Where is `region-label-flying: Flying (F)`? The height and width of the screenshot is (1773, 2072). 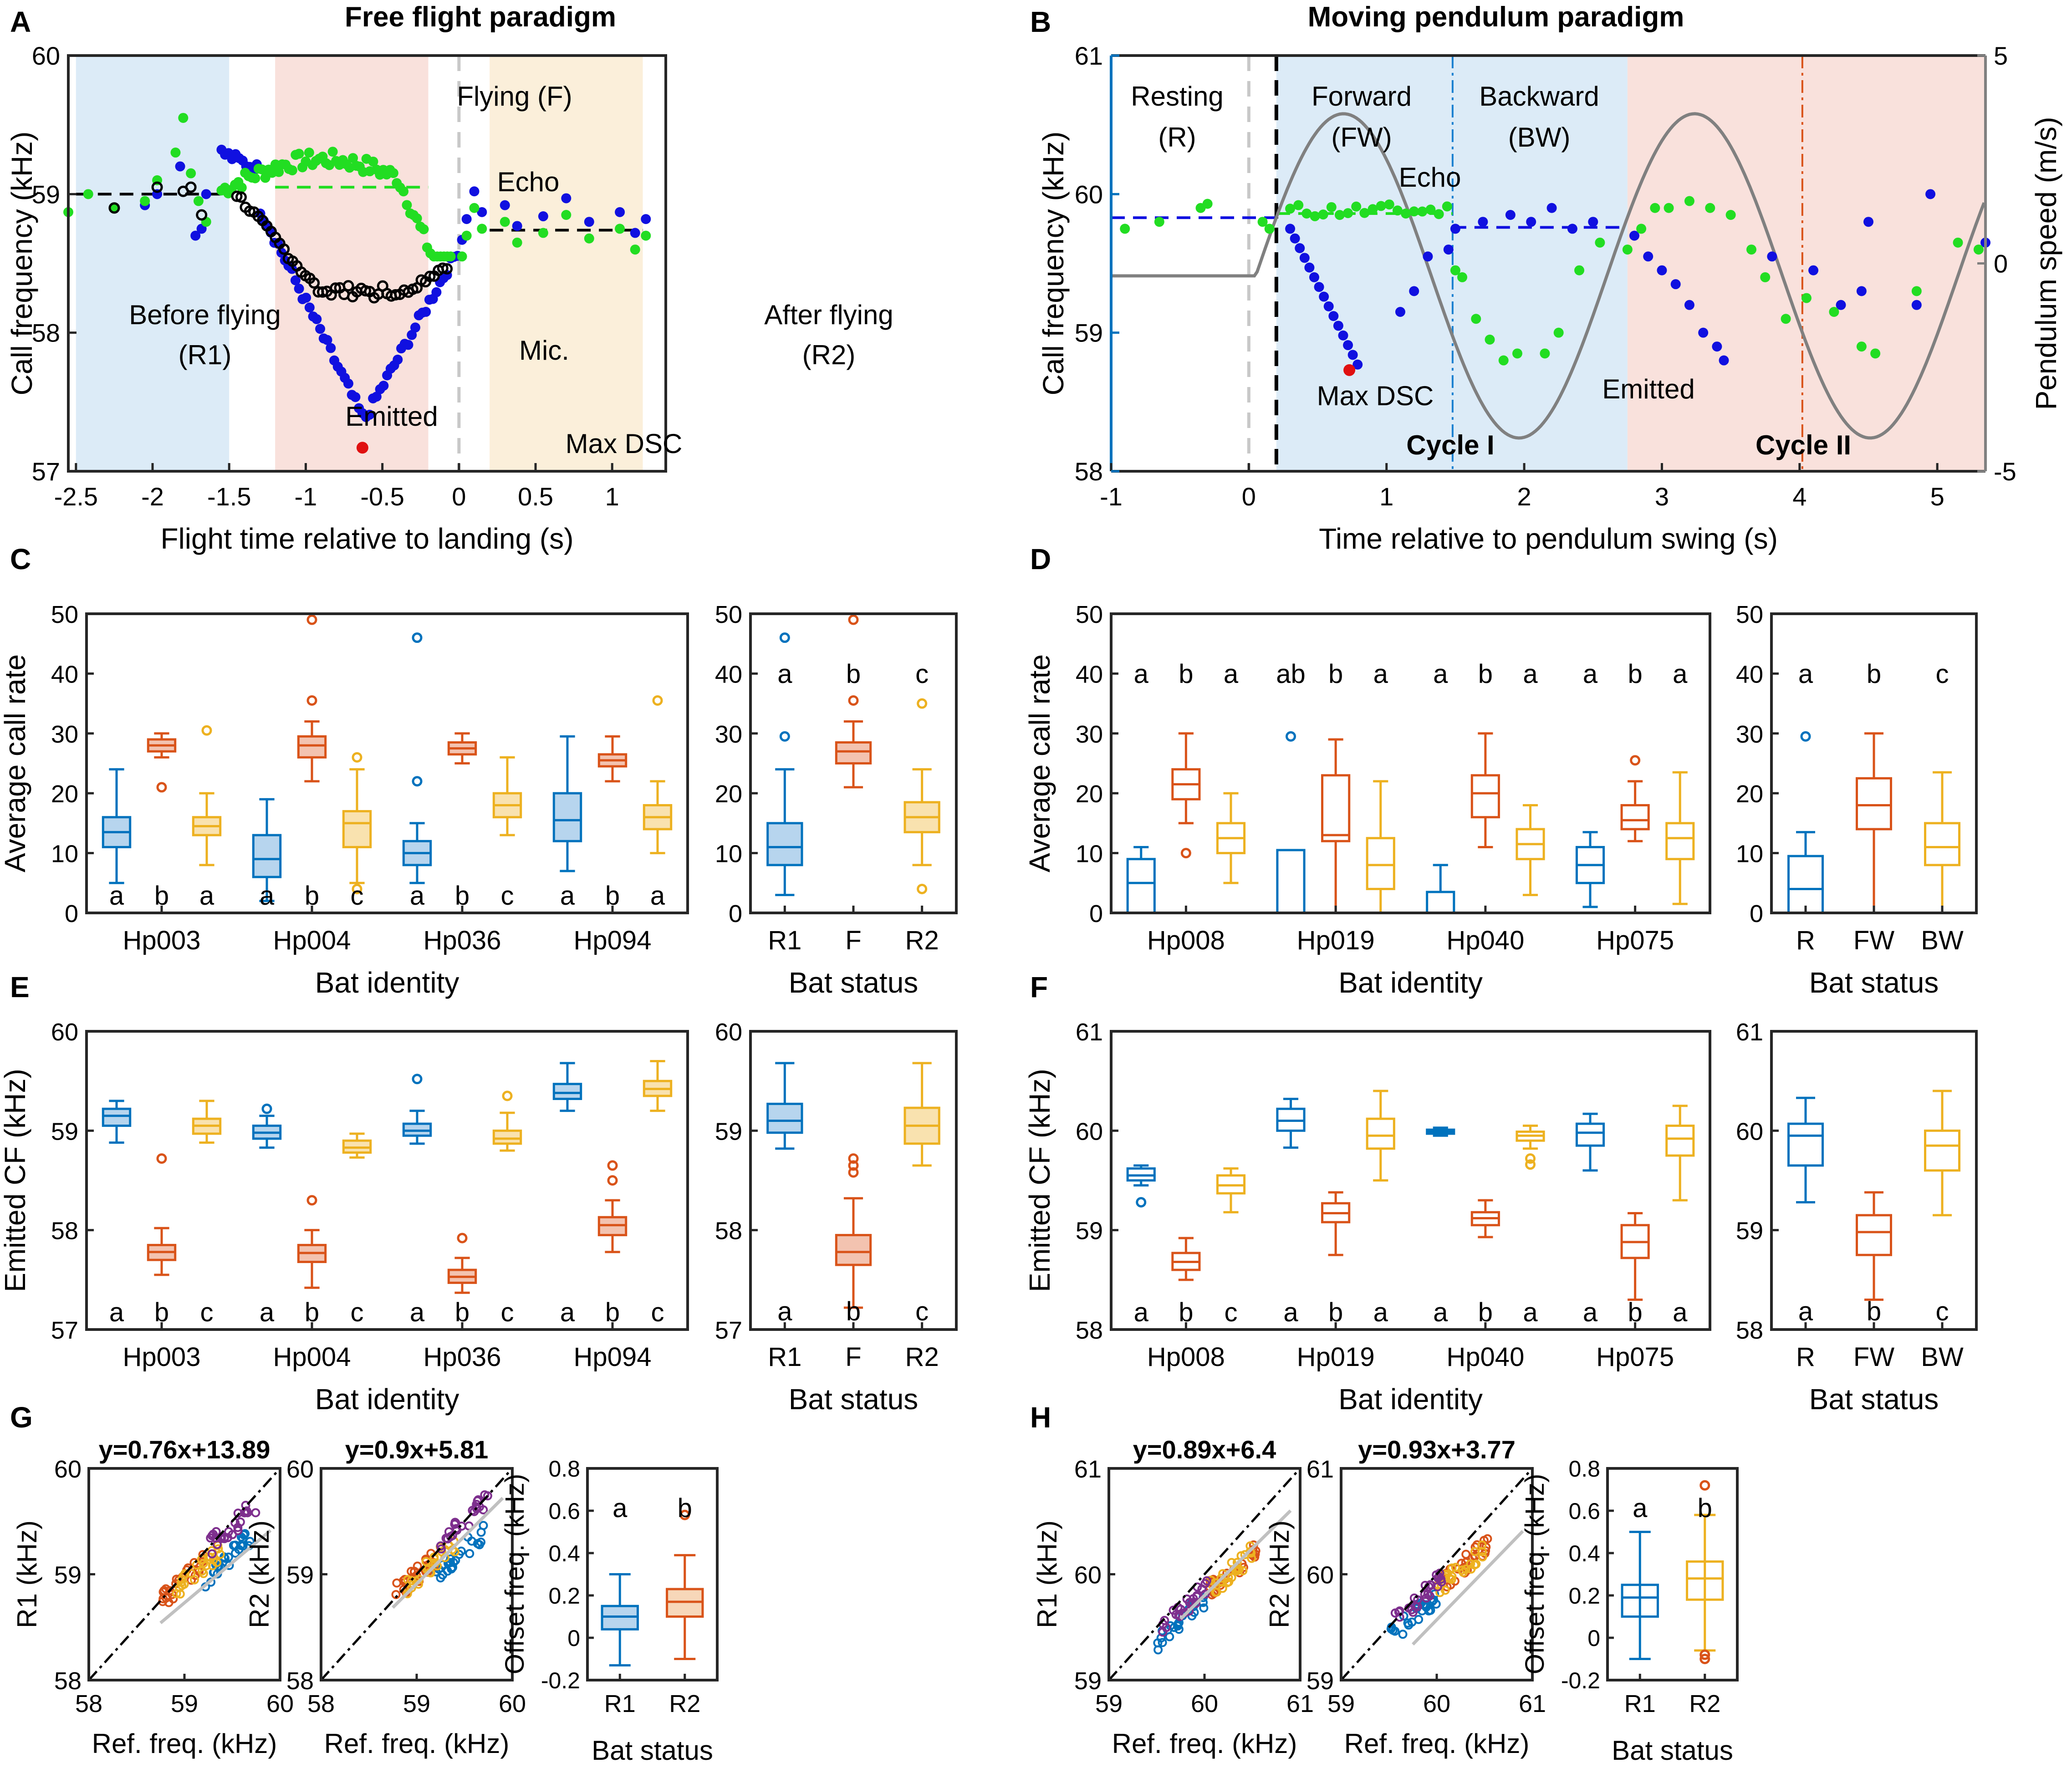
region-label-flying: Flying (F) is located at coordinates (514, 96).